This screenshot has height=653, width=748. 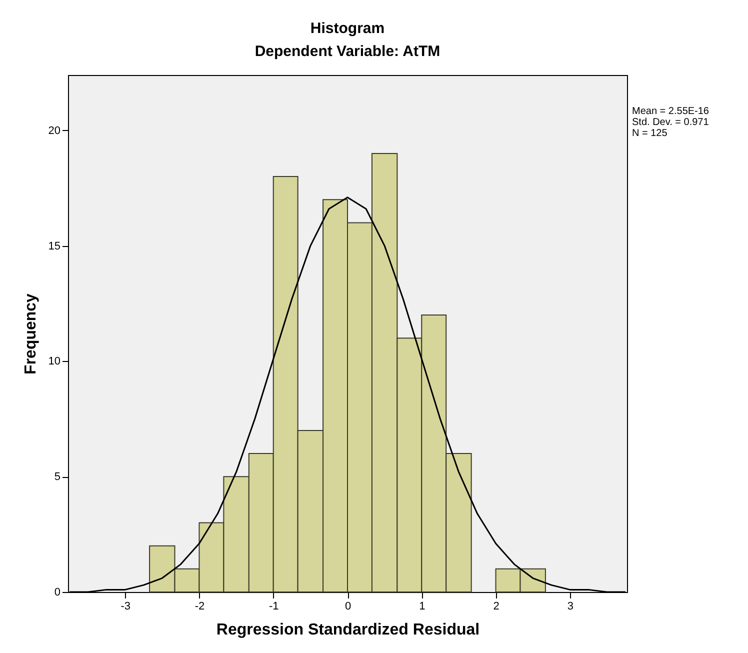 What do you see at coordinates (670, 122) in the screenshot?
I see `text: Std. Dev. = 0.971` at bounding box center [670, 122].